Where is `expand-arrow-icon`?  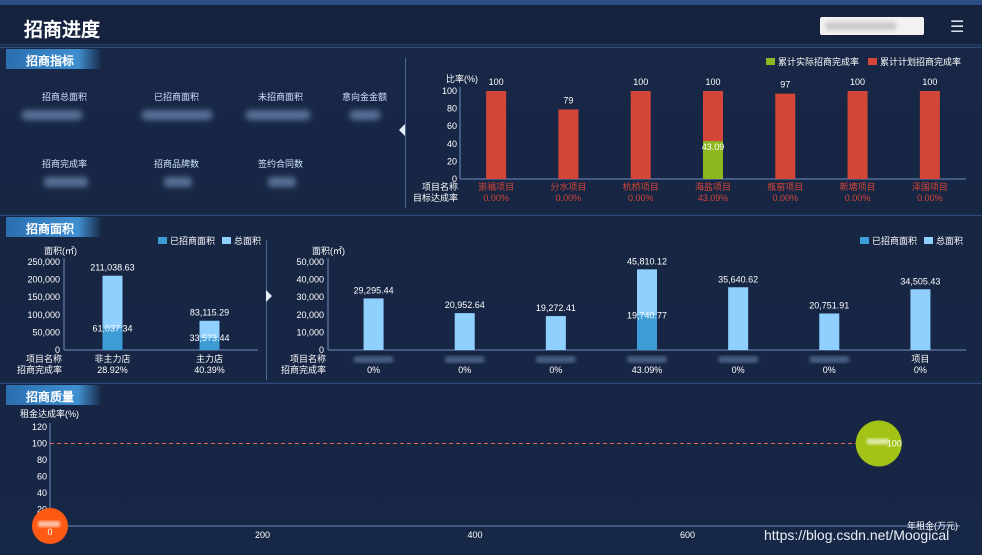 expand-arrow-icon is located at coordinates (269, 296).